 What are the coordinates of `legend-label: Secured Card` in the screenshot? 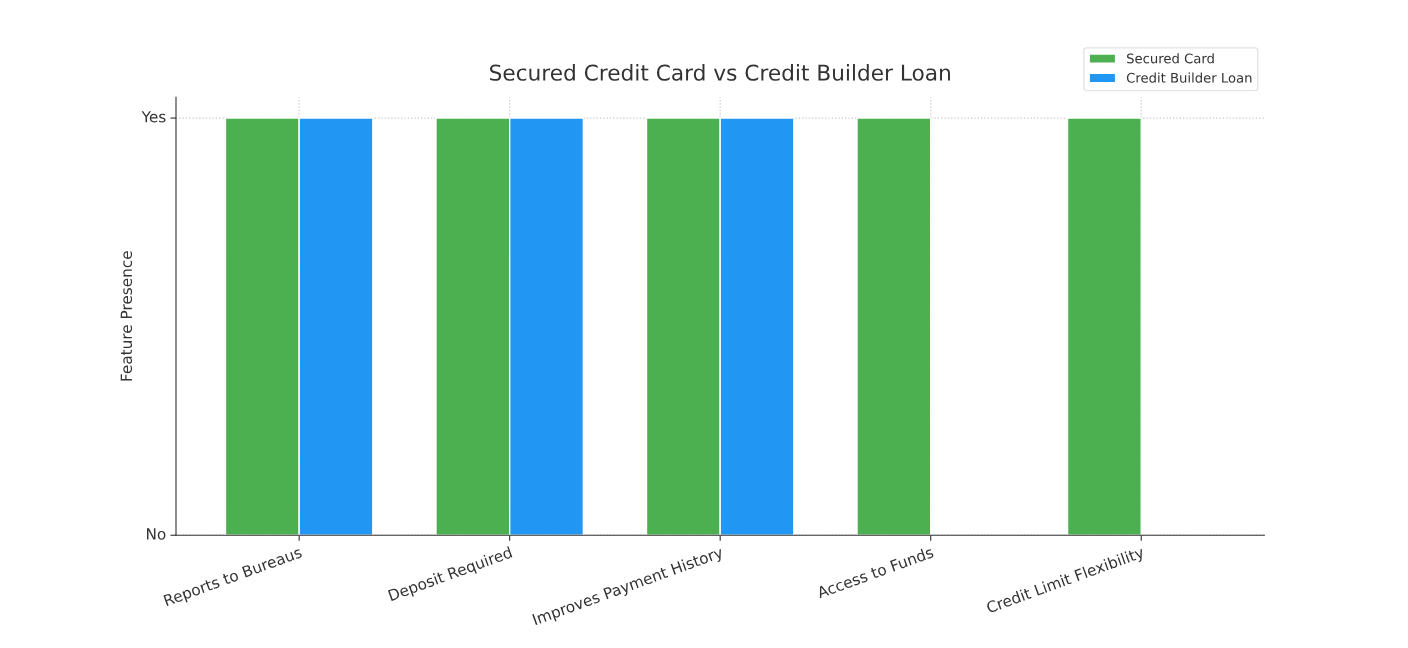 It's located at (1170, 58).